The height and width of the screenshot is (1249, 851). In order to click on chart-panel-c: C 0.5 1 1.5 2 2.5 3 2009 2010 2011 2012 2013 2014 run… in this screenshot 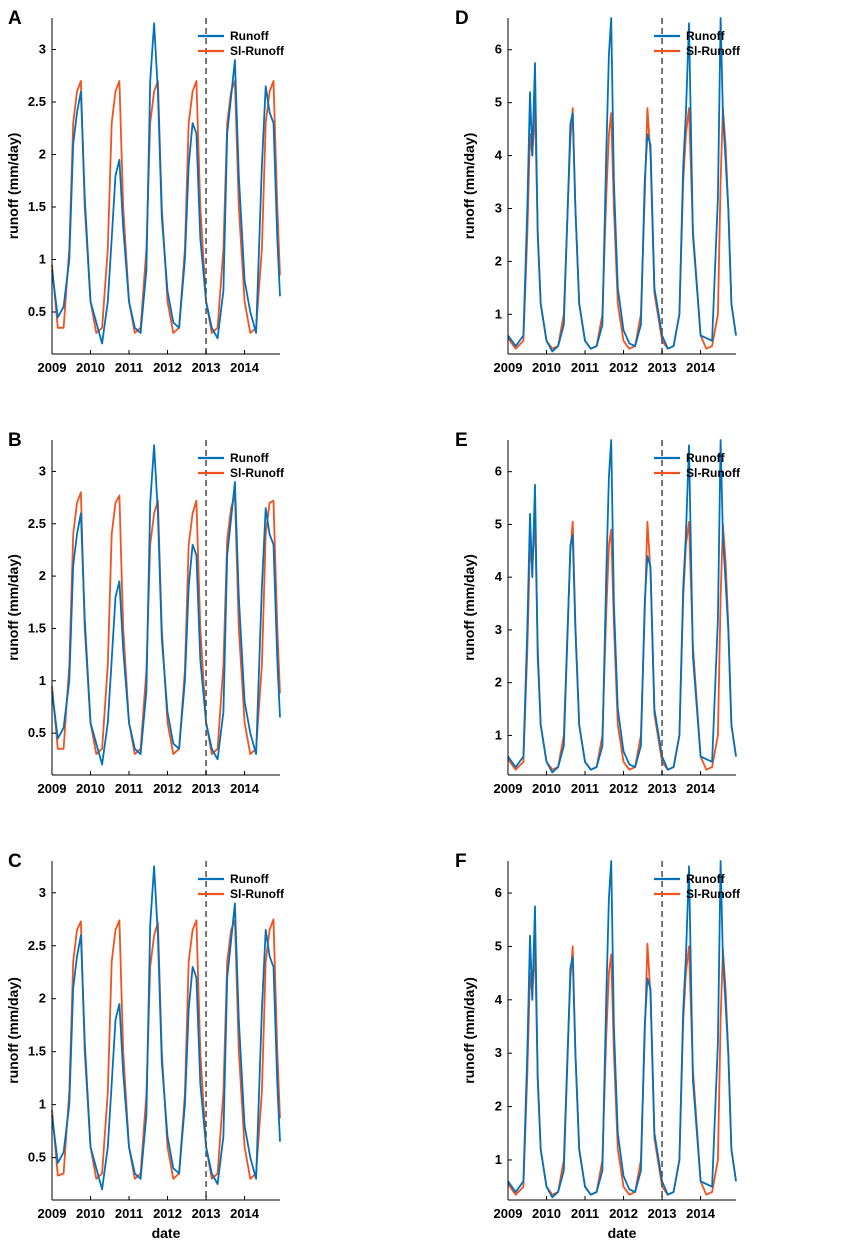, I will do `click(145, 1046)`.